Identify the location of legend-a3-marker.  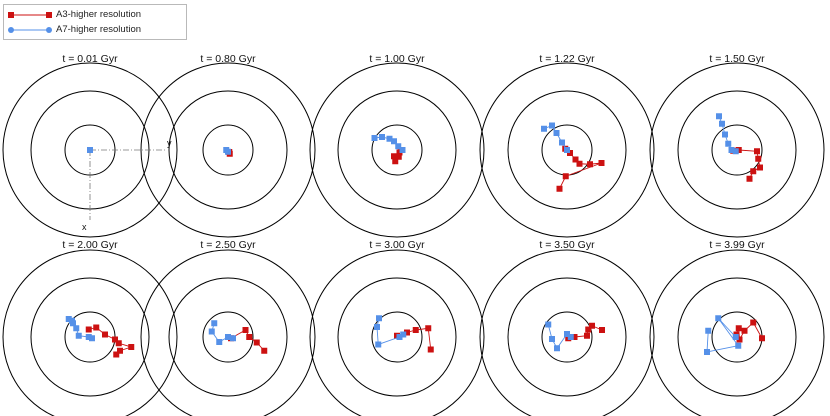
(30, 15).